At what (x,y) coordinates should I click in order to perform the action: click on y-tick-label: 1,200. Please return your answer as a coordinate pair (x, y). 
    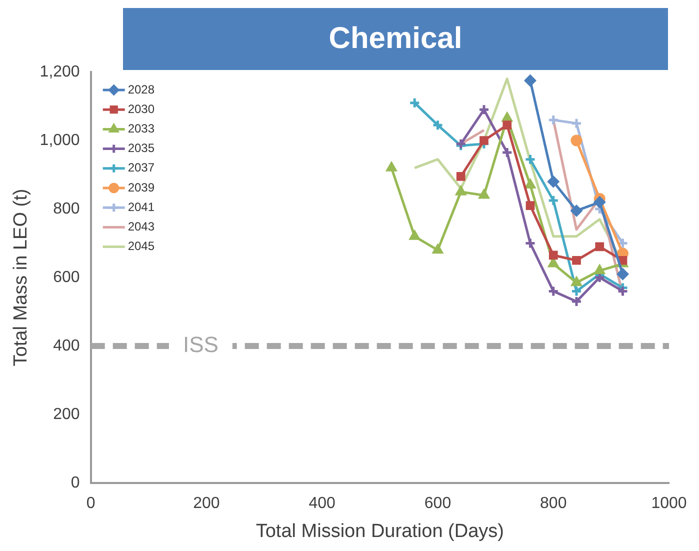
    Looking at the image, I should click on (60, 71).